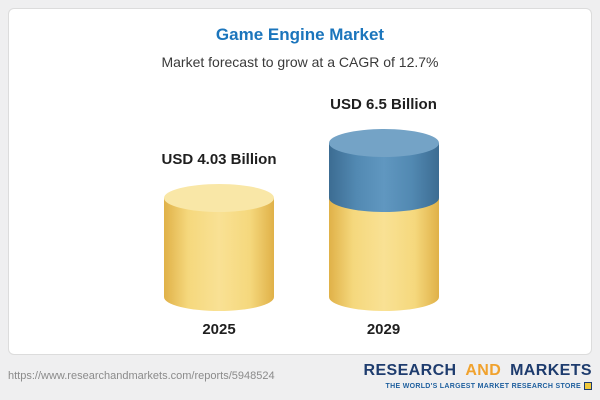 The height and width of the screenshot is (400, 600). What do you see at coordinates (483, 370) in the screenshot?
I see `logo-word-and: AND` at bounding box center [483, 370].